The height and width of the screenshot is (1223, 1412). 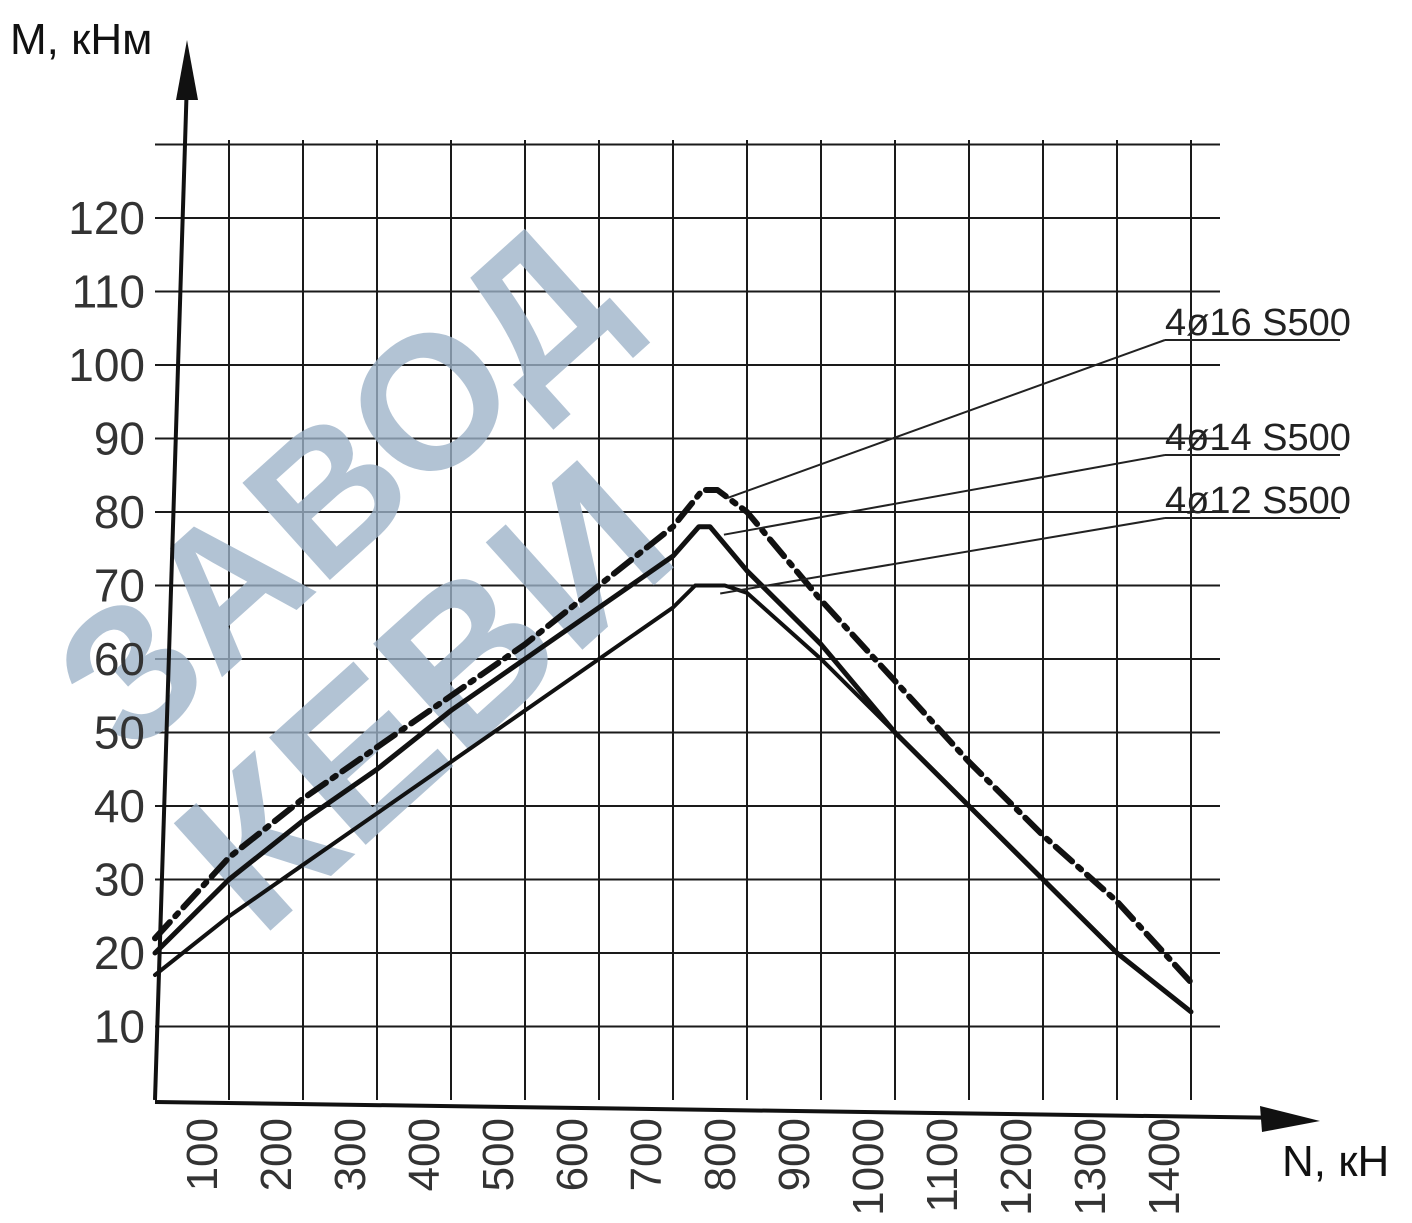 I want to click on y-tick-label: 70, so click(x=119, y=586).